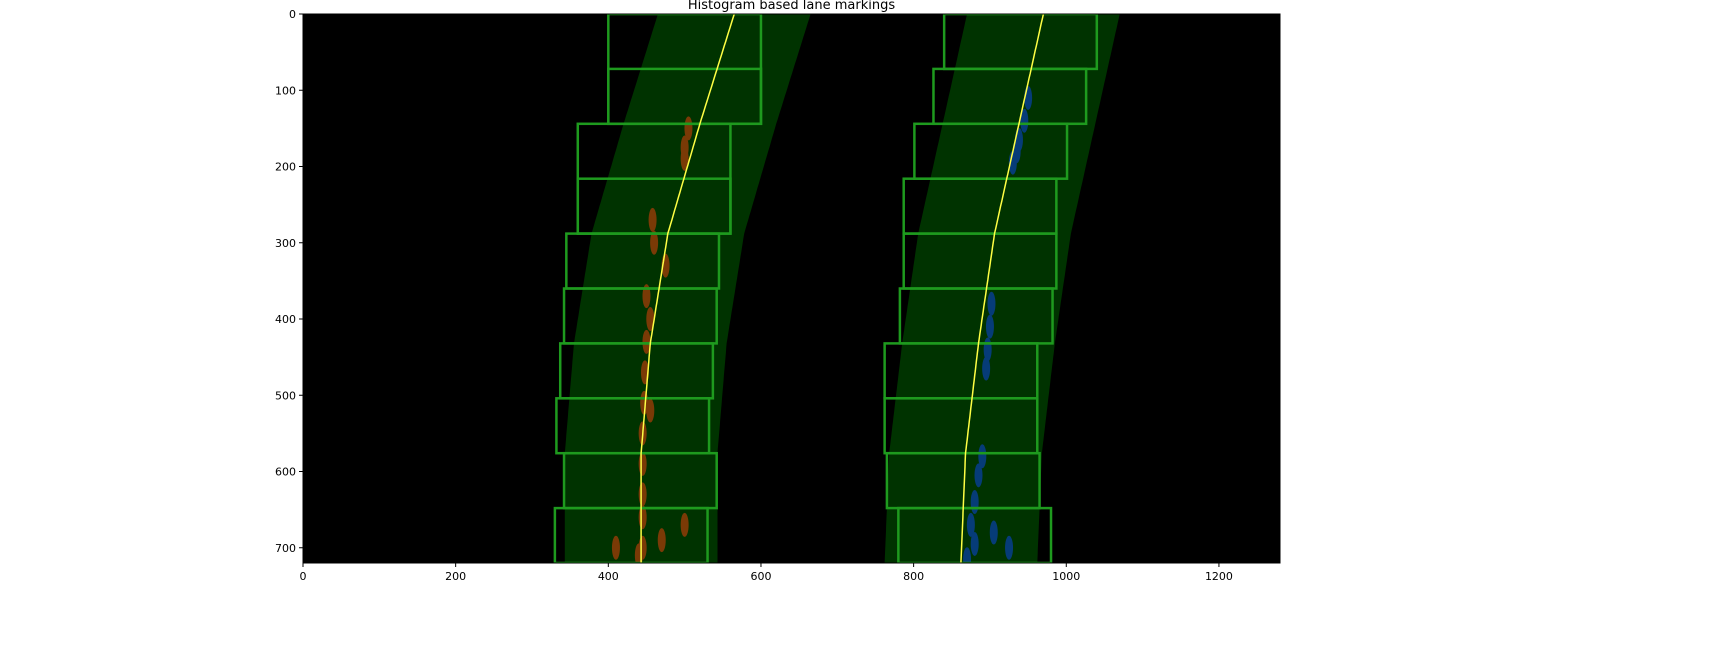 The height and width of the screenshot is (648, 1728). I want to click on x-tick-label: 200, so click(455, 576).